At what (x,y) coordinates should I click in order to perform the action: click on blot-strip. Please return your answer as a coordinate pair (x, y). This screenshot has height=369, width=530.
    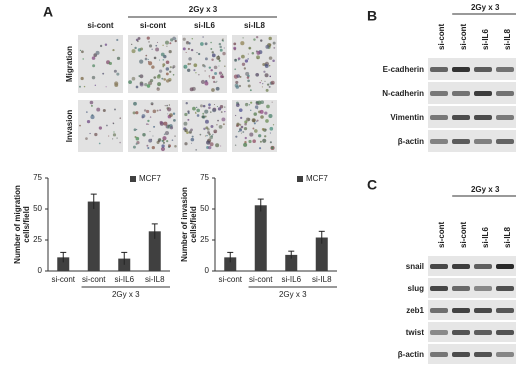
    Looking at the image, I should click on (472, 117).